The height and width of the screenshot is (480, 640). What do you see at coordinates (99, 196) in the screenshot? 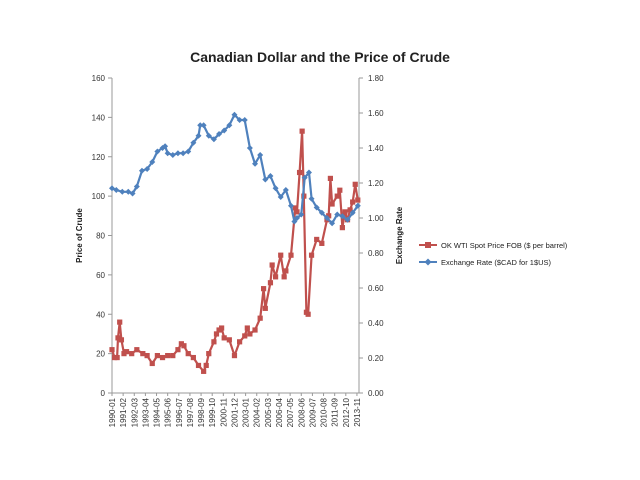
I see `left-tick-label: 100` at bounding box center [99, 196].